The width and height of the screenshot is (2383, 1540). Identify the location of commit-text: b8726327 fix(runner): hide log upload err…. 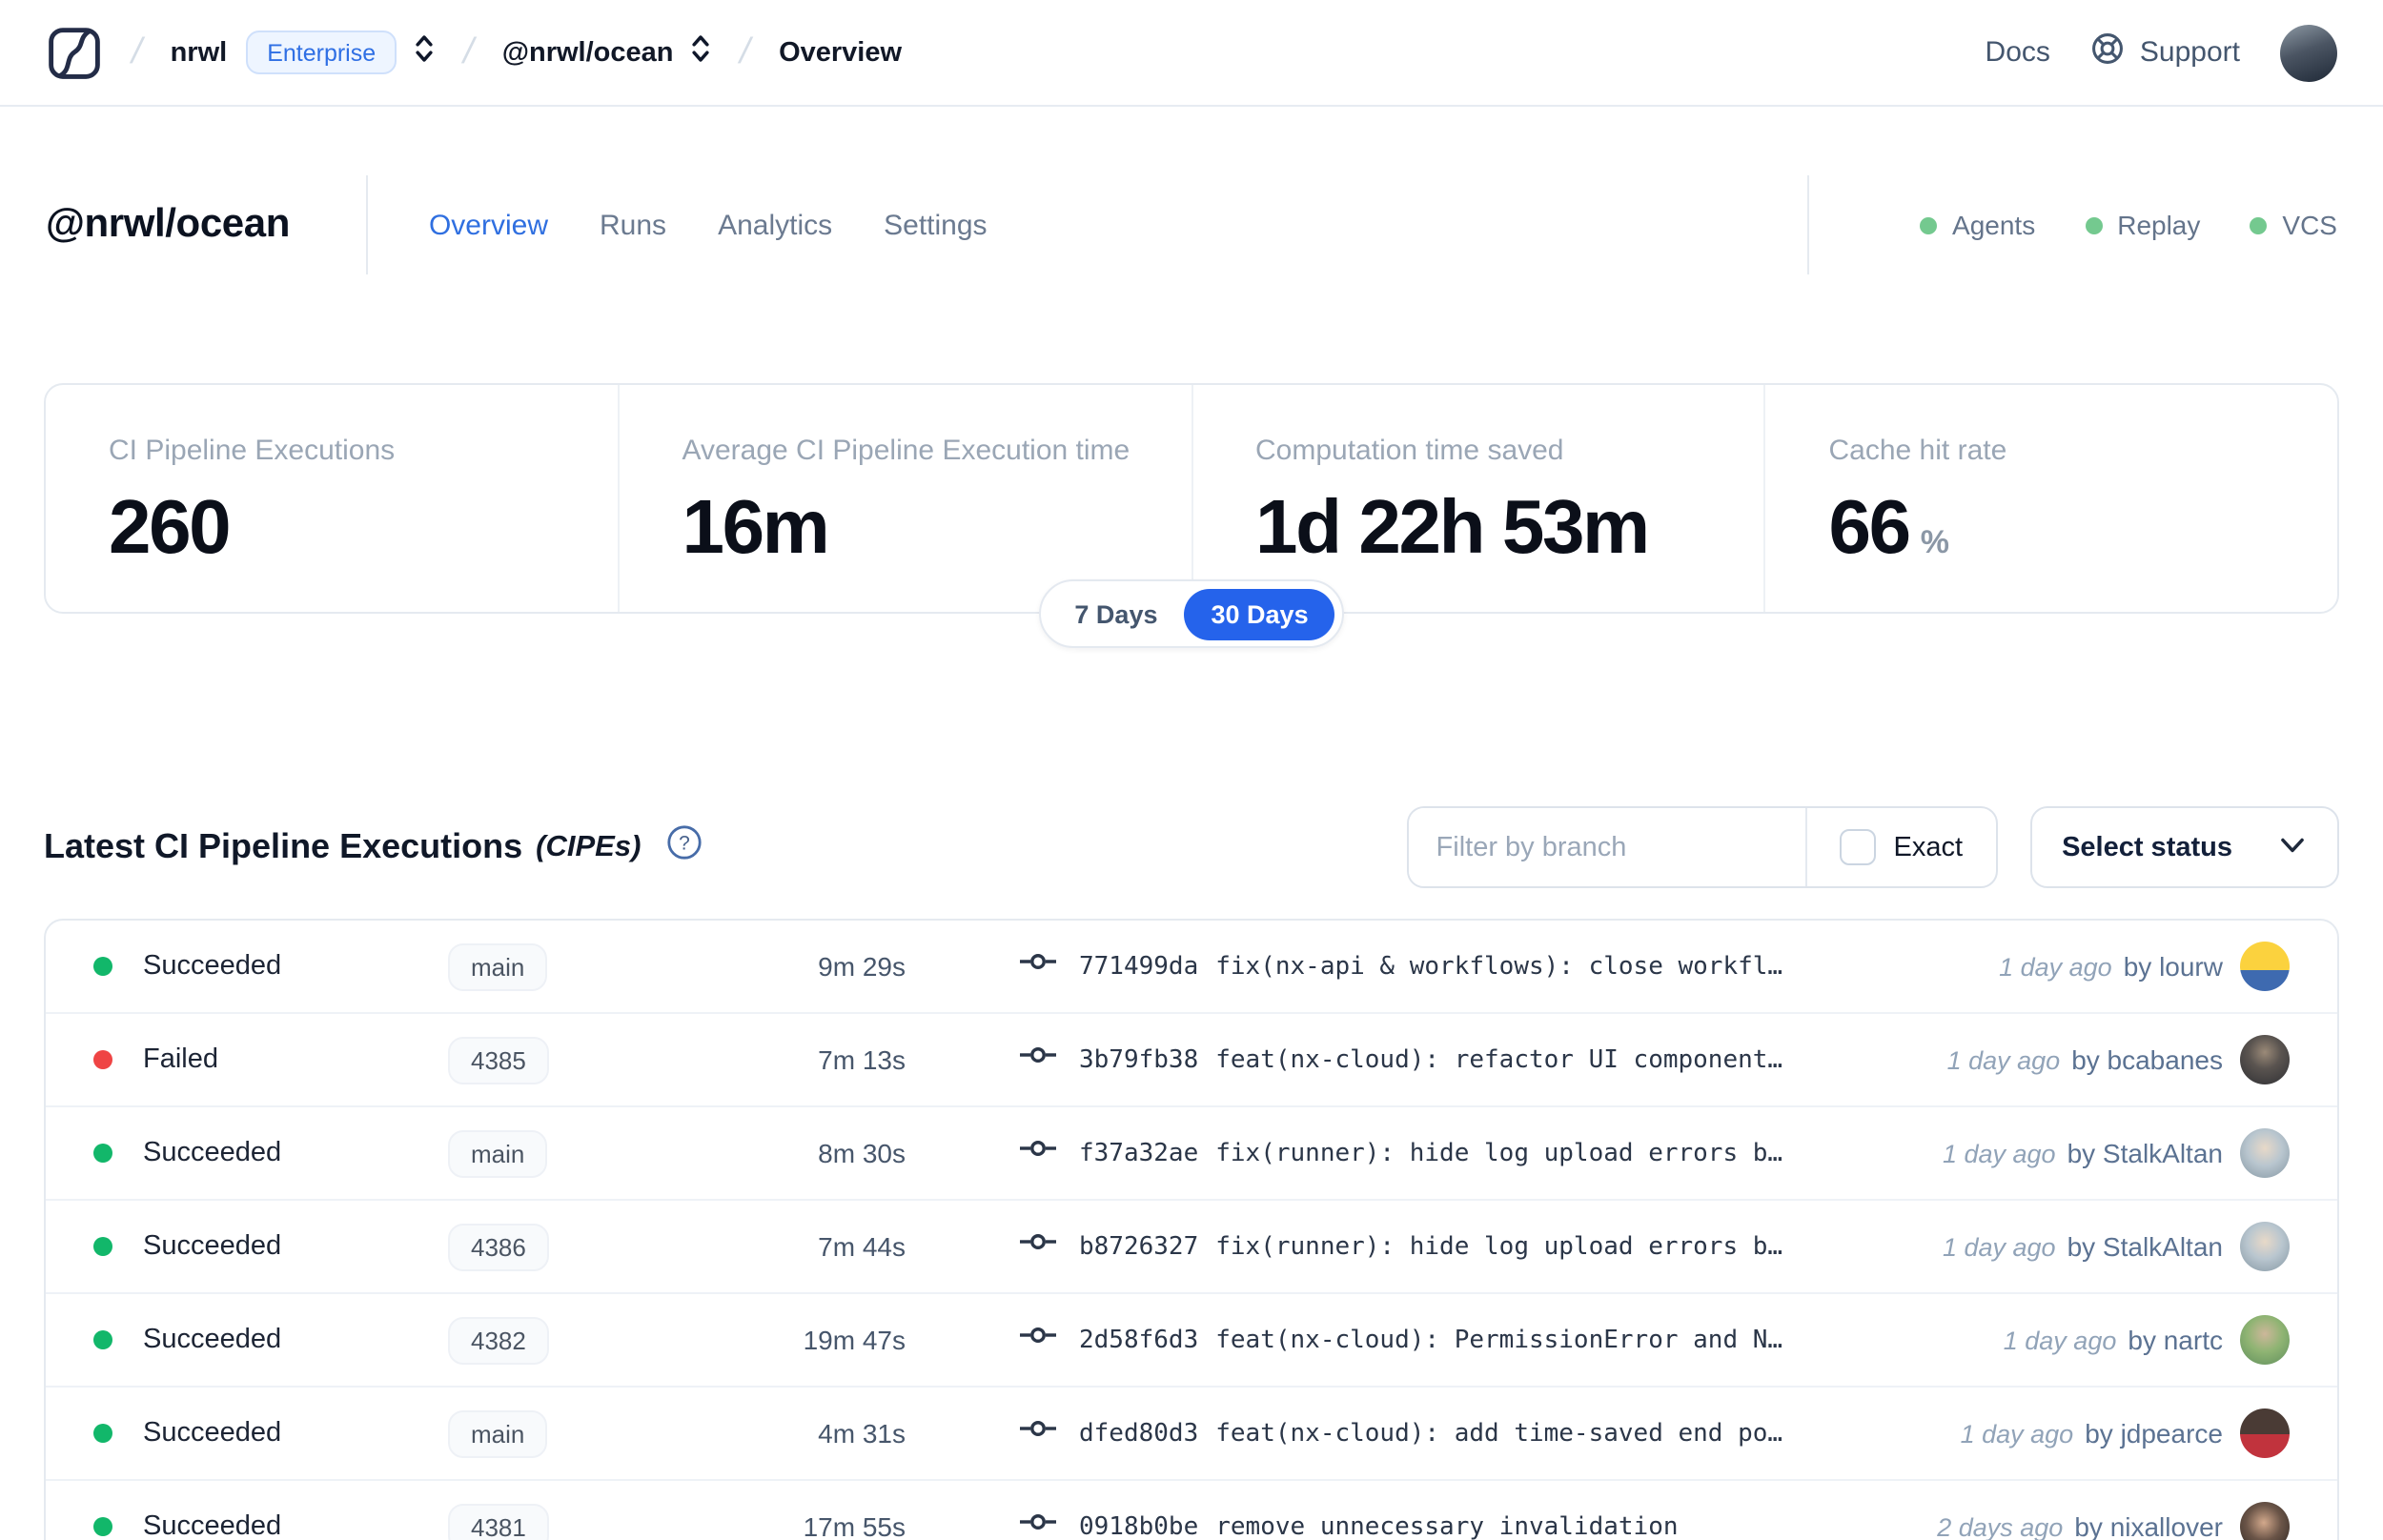
(1430, 1246).